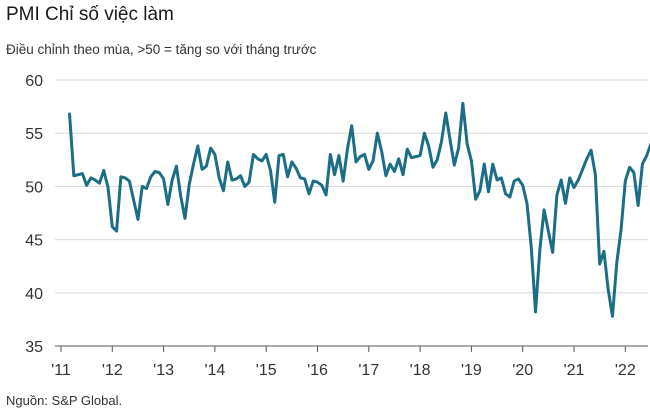 This screenshot has height=416, width=650. I want to click on x-tick-label: '12, so click(112, 370).